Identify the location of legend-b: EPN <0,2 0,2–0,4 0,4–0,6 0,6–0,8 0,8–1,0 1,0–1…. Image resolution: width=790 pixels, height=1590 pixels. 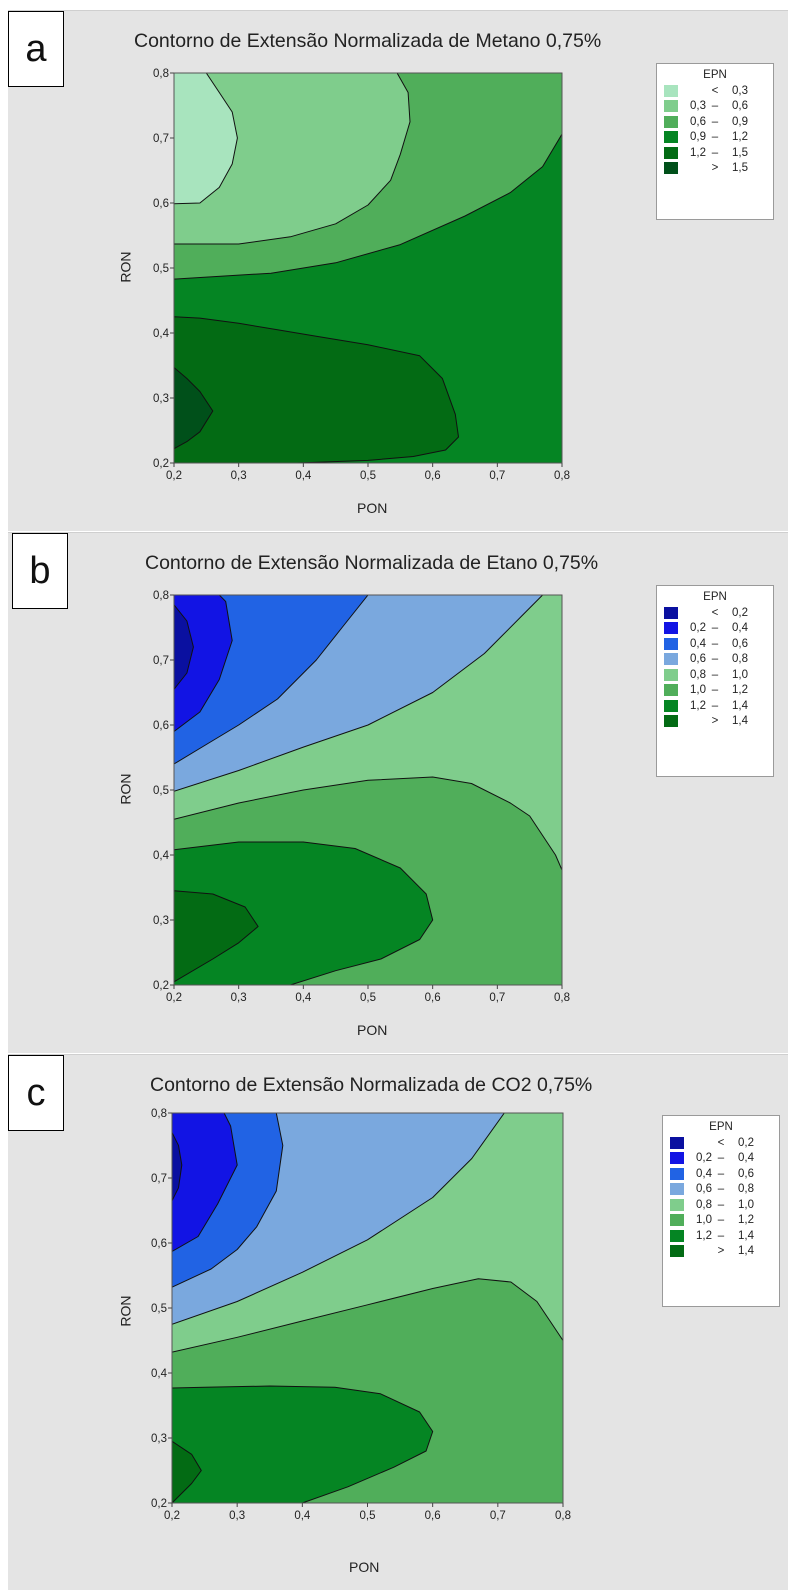
(715, 681).